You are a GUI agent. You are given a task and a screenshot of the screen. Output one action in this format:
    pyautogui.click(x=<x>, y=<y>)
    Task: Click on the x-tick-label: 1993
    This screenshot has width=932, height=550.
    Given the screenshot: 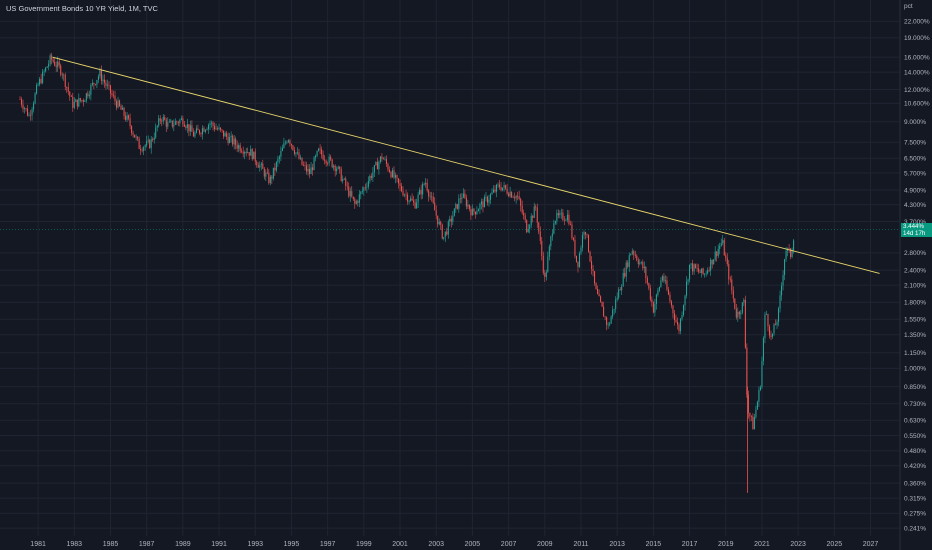 What is the action you would take?
    pyautogui.click(x=255, y=544)
    